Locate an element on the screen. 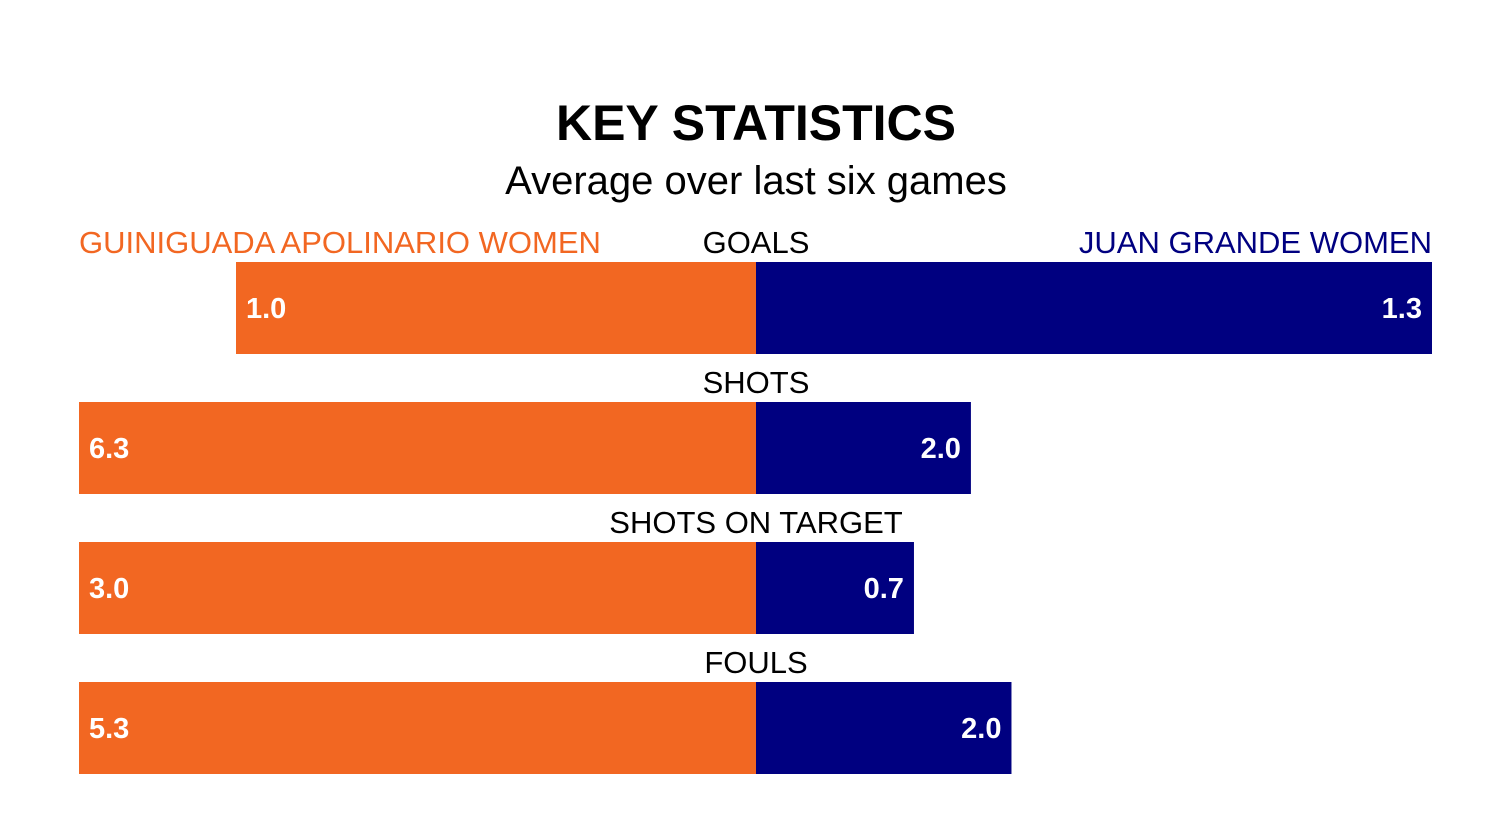  bar-left-shots-on-target is located at coordinates (417, 588).